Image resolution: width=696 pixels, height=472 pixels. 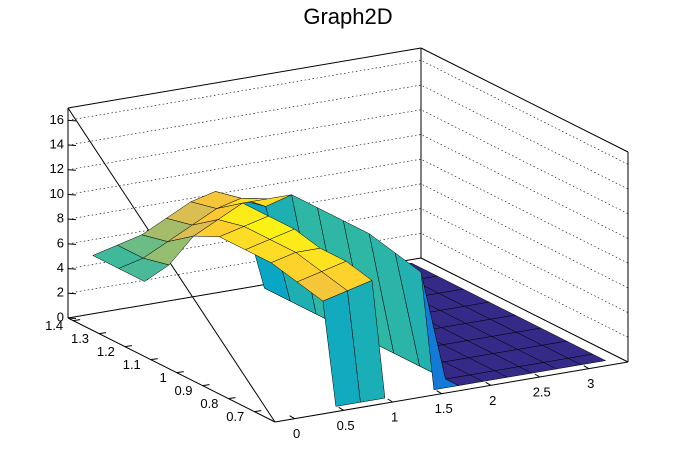 I want to click on z-tick-label: 14, so click(x=57, y=143).